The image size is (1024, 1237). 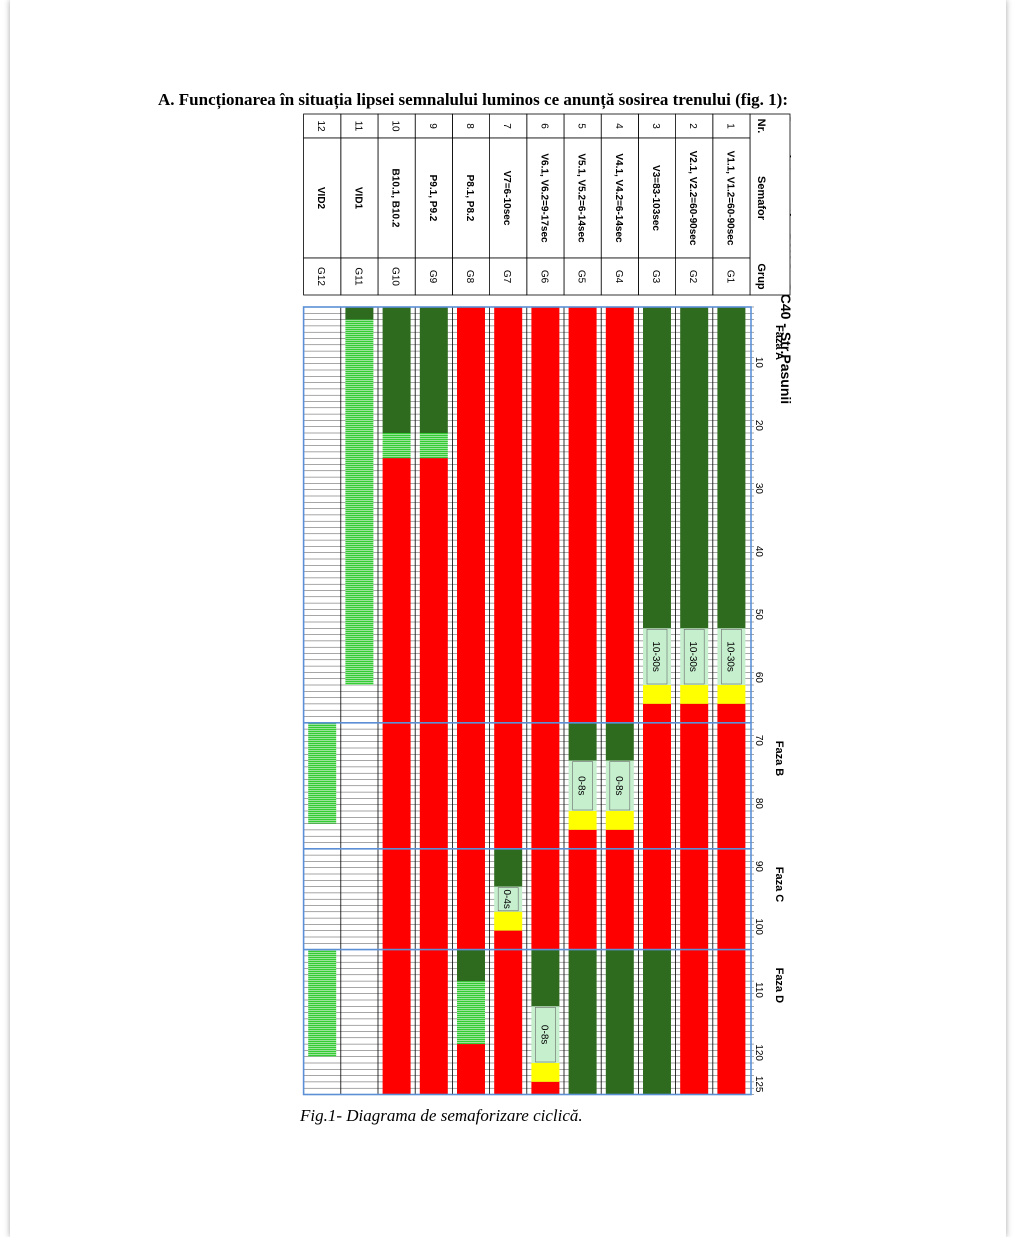 I want to click on phase-label: Faza A, so click(x=779, y=342).